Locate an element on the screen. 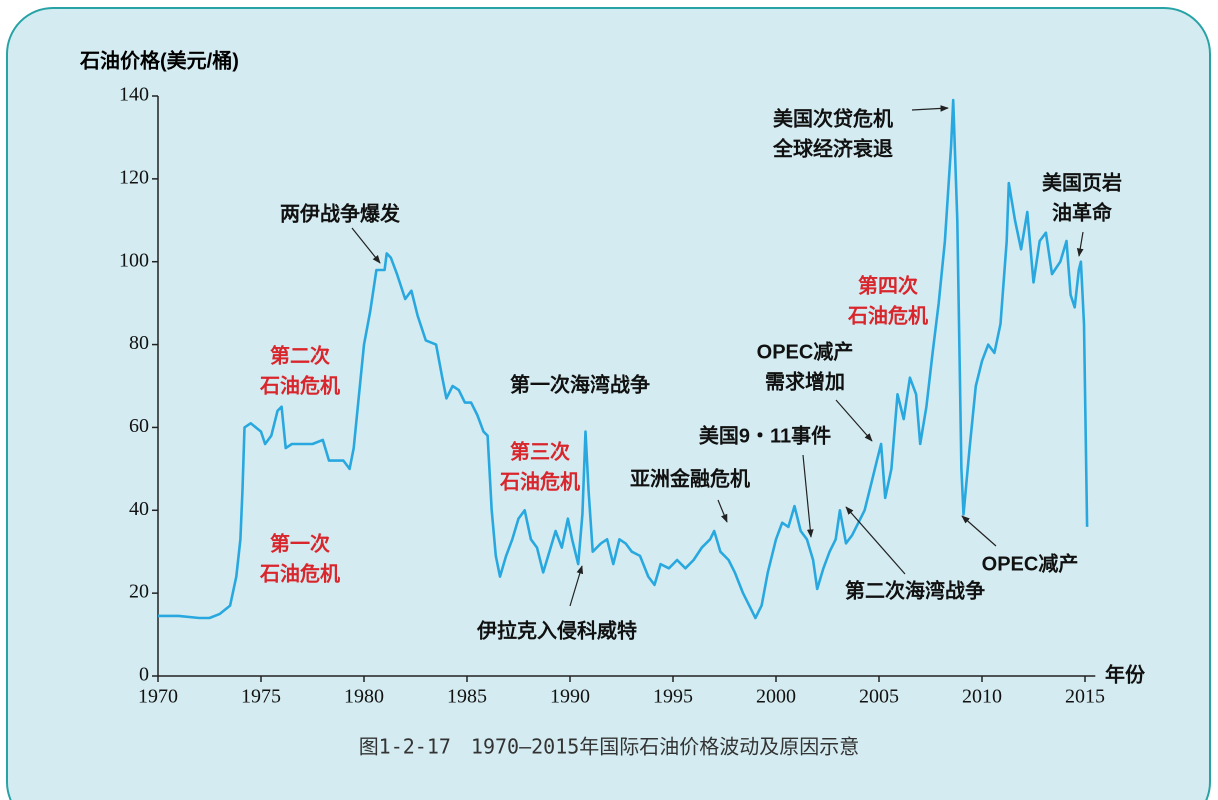 This screenshot has height=800, width=1218. x-tick-label: 2005 is located at coordinates (879, 697).